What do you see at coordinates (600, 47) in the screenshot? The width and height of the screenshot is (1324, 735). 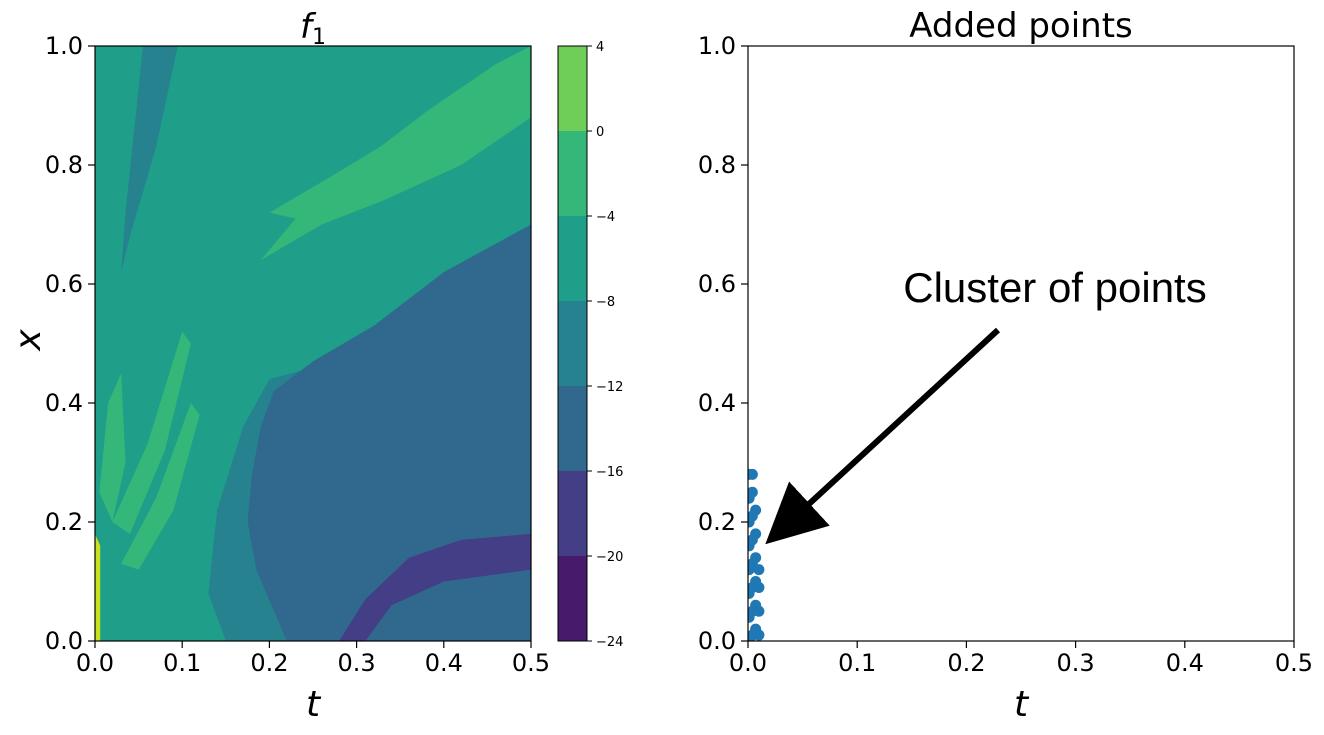 I see `colorbar-tick-label: 4` at bounding box center [600, 47].